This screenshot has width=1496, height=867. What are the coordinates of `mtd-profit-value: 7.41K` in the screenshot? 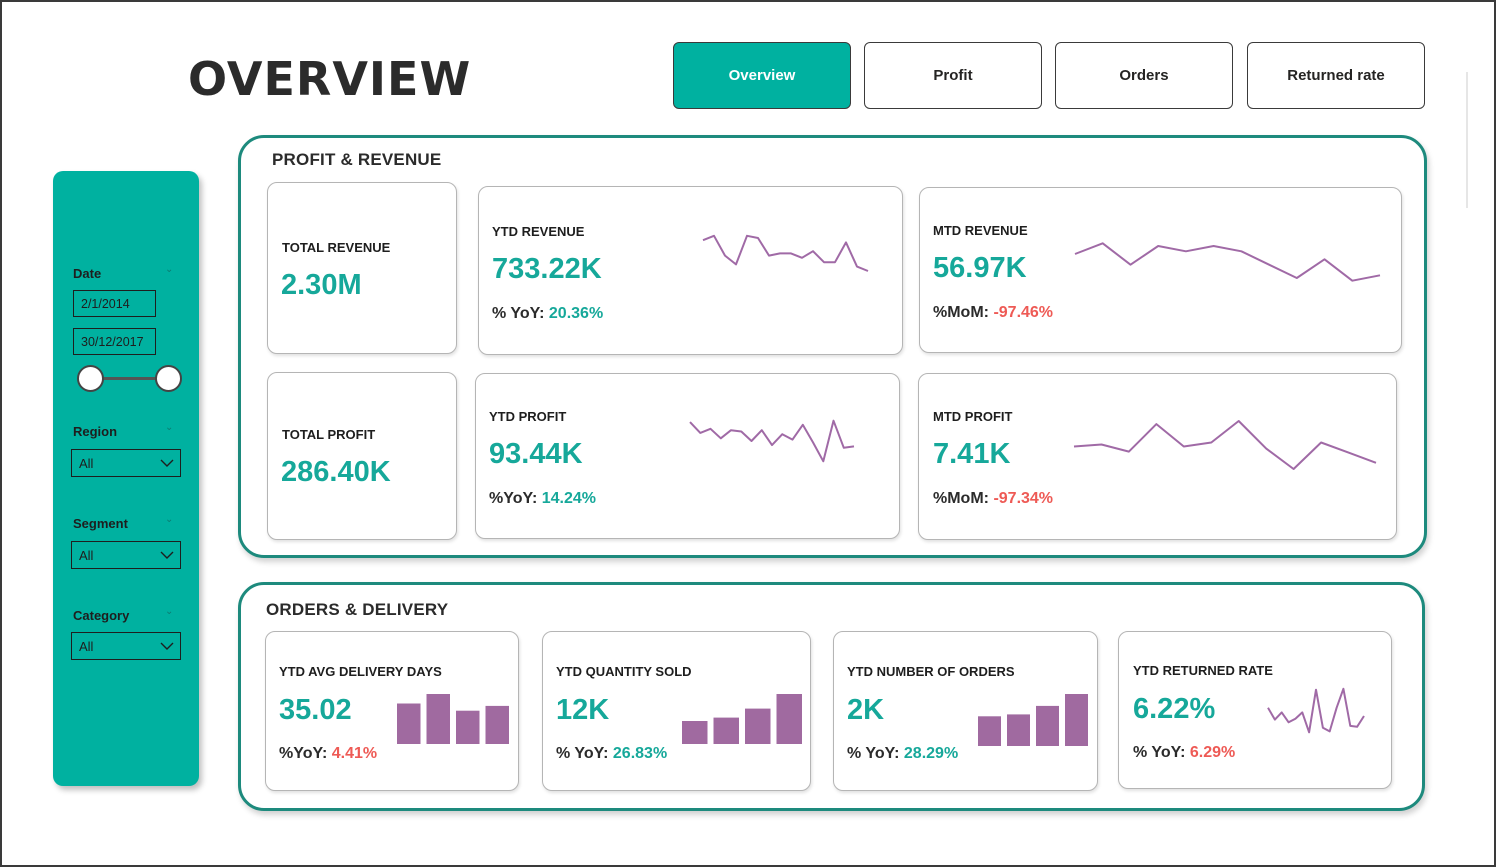 It's located at (972, 454).